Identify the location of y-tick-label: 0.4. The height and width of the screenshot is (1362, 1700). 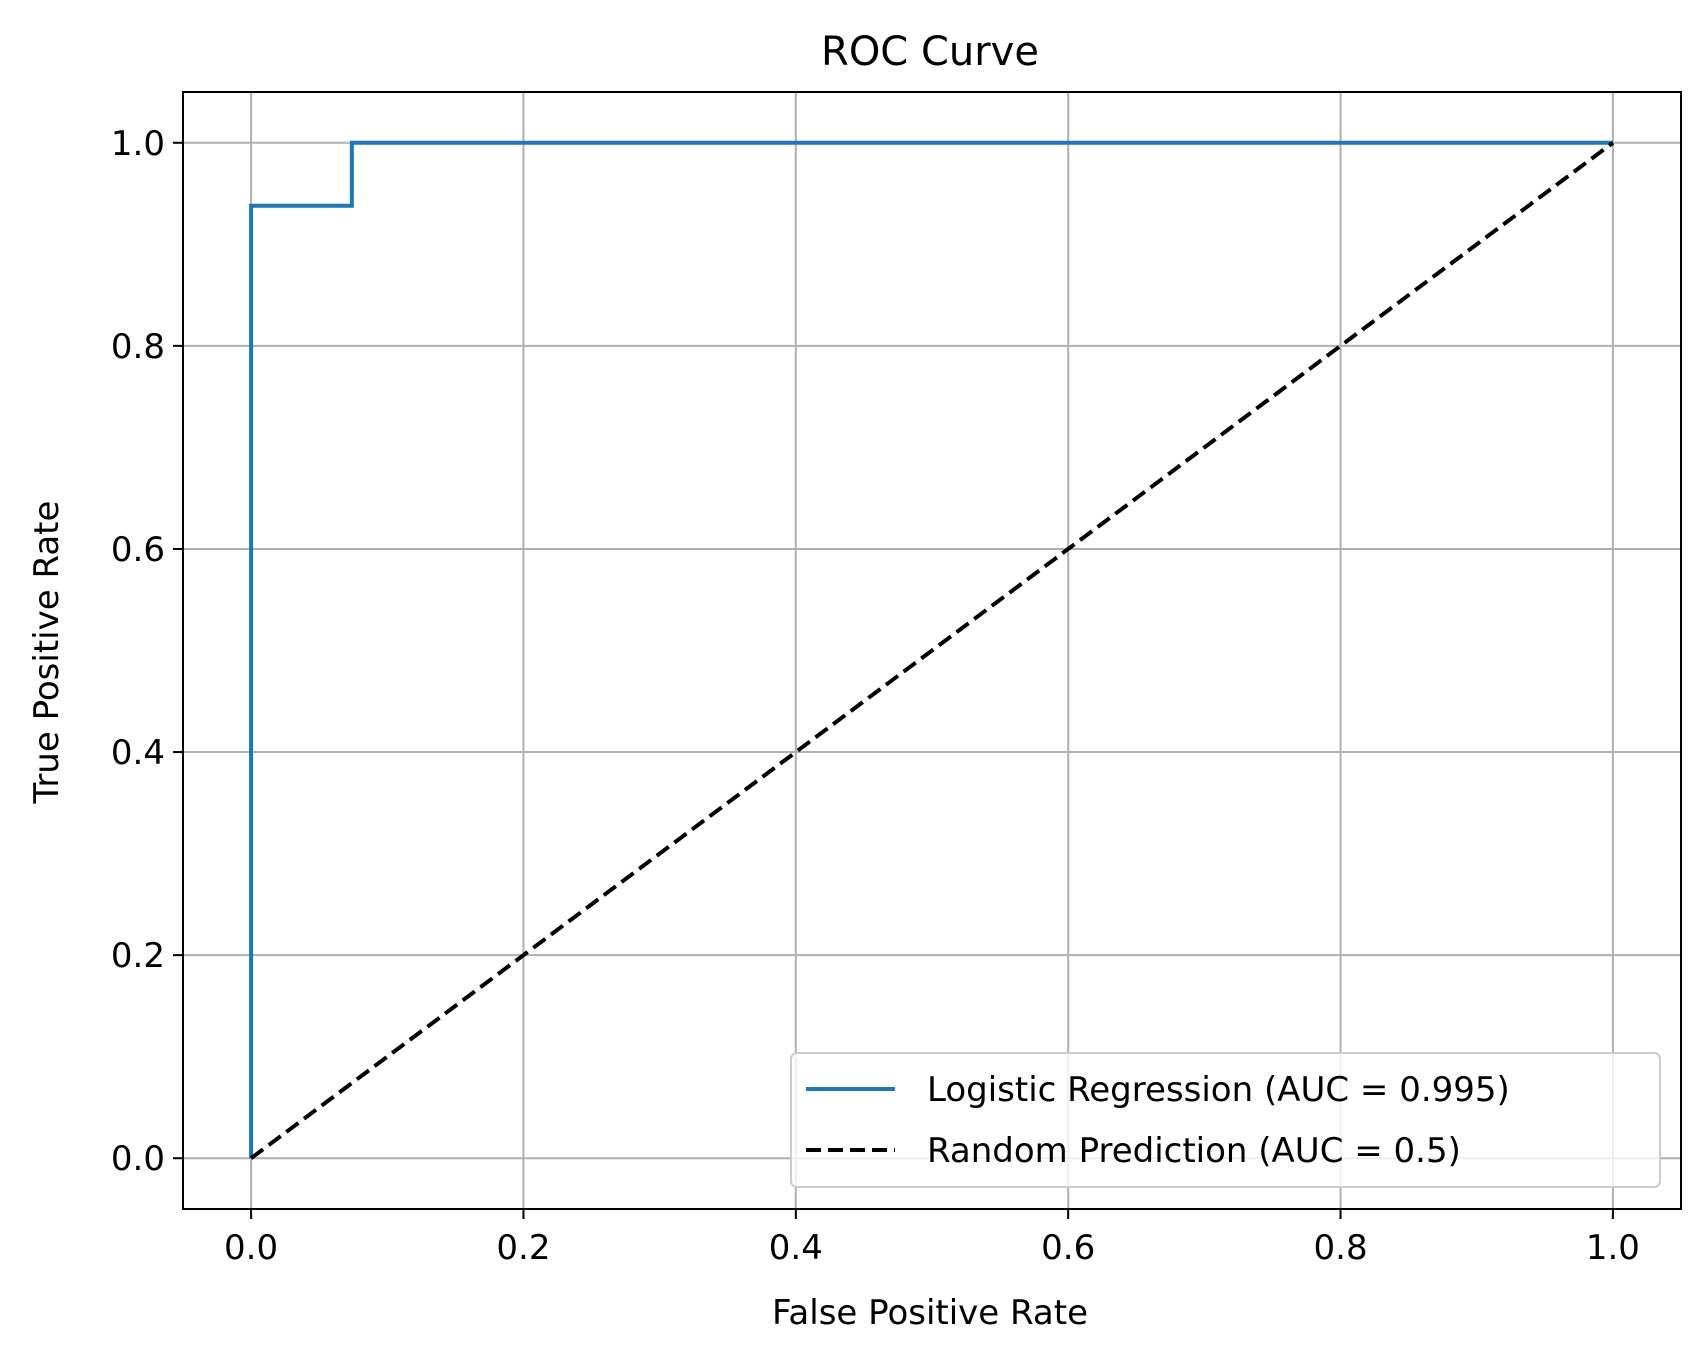
(138, 753).